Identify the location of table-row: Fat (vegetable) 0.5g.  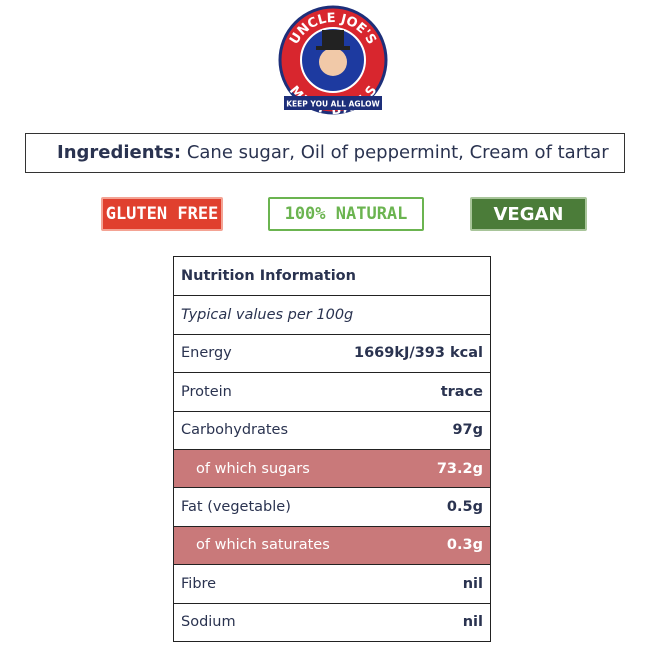
(332, 506).